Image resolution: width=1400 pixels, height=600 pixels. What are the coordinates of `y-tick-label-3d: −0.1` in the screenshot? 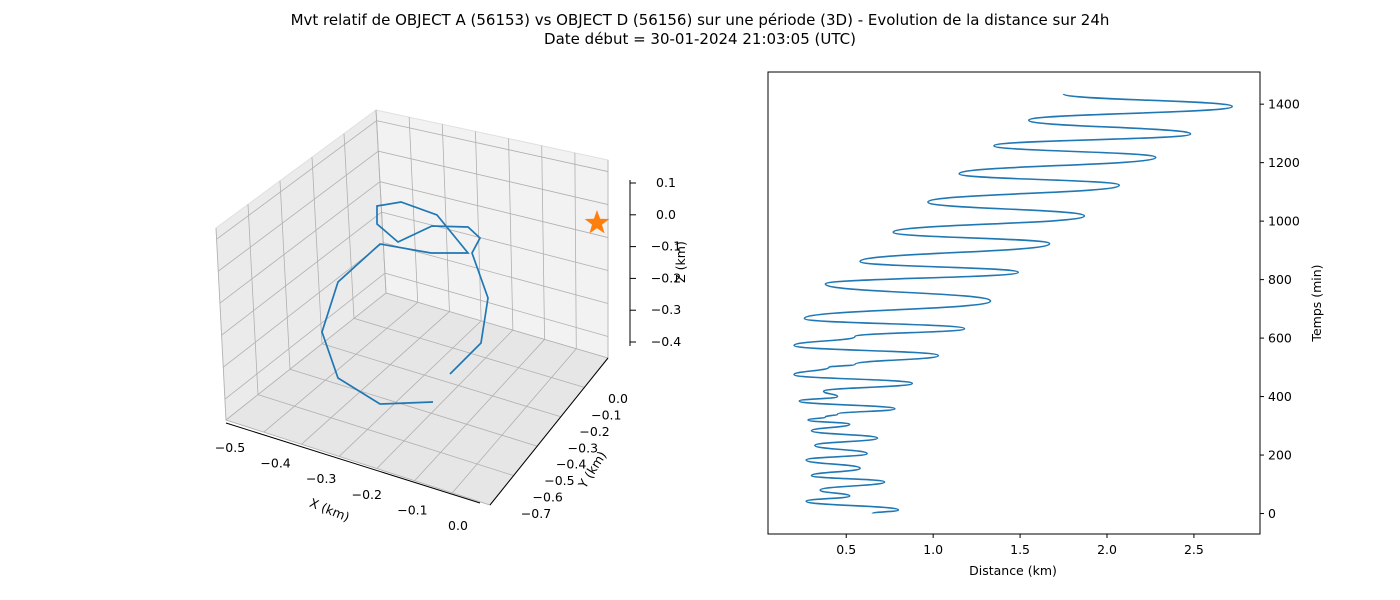 It's located at (606, 414).